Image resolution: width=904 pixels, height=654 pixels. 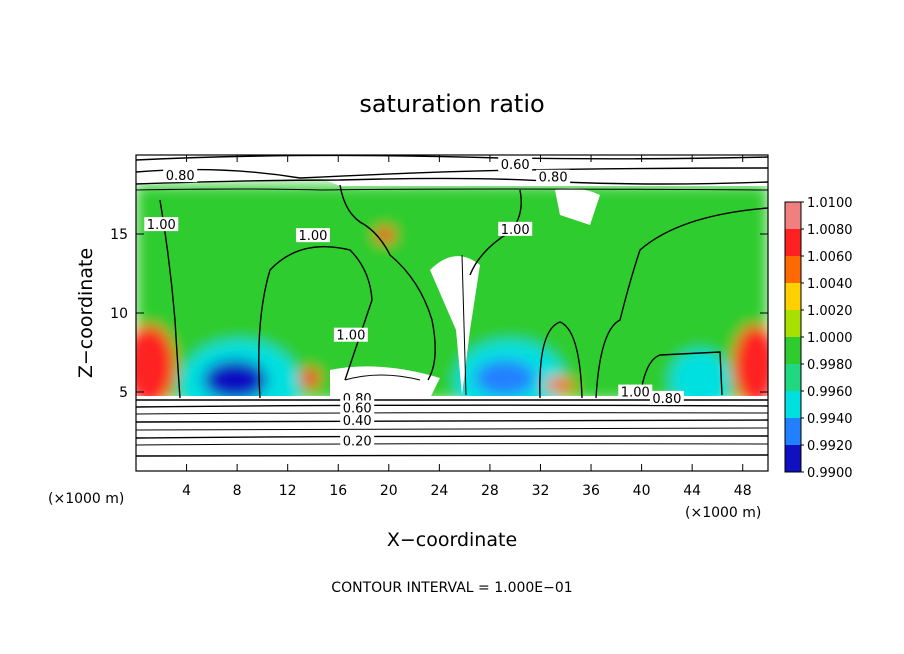 I want to click on colorbar-level-label: 1.0100, so click(x=830, y=203).